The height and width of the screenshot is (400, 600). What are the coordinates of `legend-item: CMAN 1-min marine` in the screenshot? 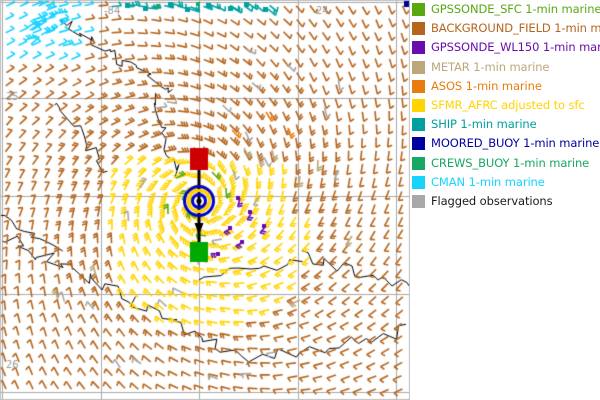 It's located at (505, 182).